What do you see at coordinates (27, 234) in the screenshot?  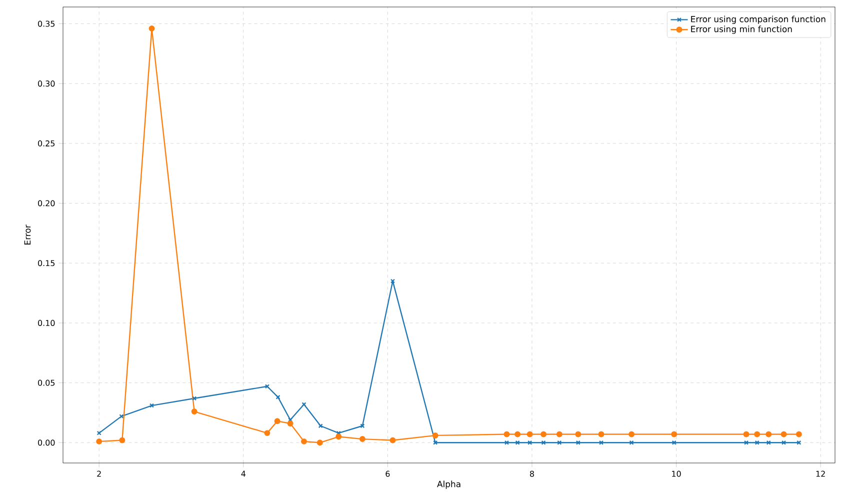 I see `y-axis-title: Error` at bounding box center [27, 234].